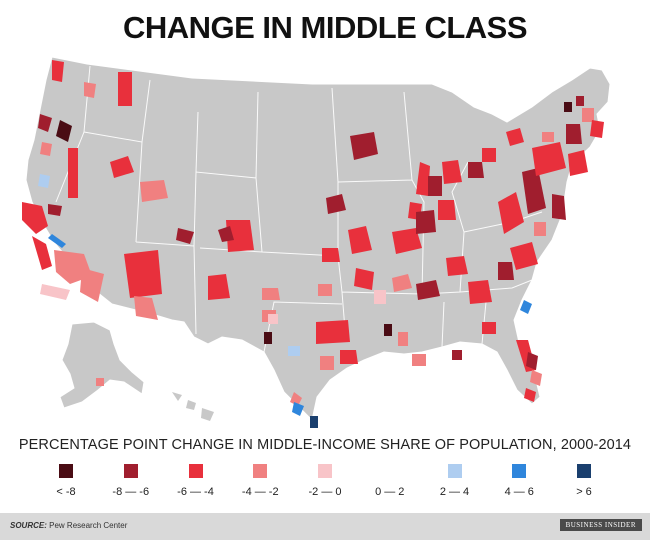 Image resolution: width=650 pixels, height=540 pixels. Describe the element at coordinates (131, 484) in the screenshot. I see `legend-item: -8 — -6` at that location.